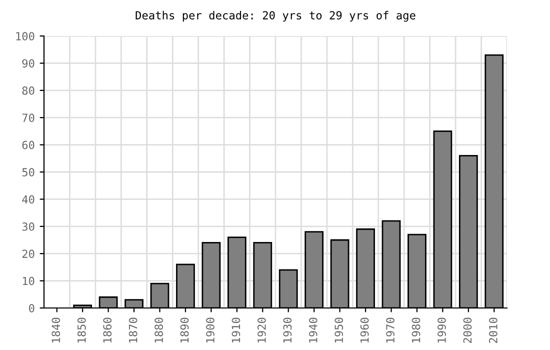  I want to click on y-tick-label: 60, so click(28, 145).